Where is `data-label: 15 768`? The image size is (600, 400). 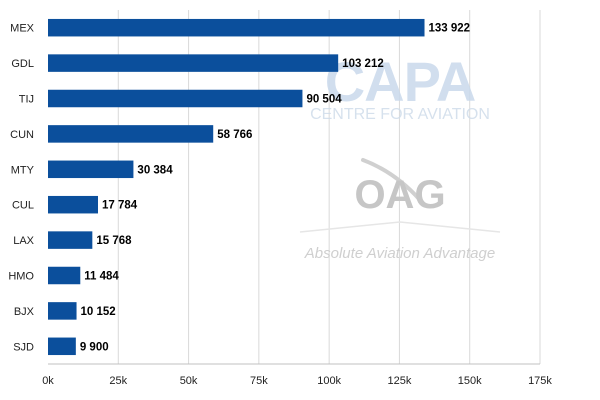 data-label: 15 768 is located at coordinates (114, 241).